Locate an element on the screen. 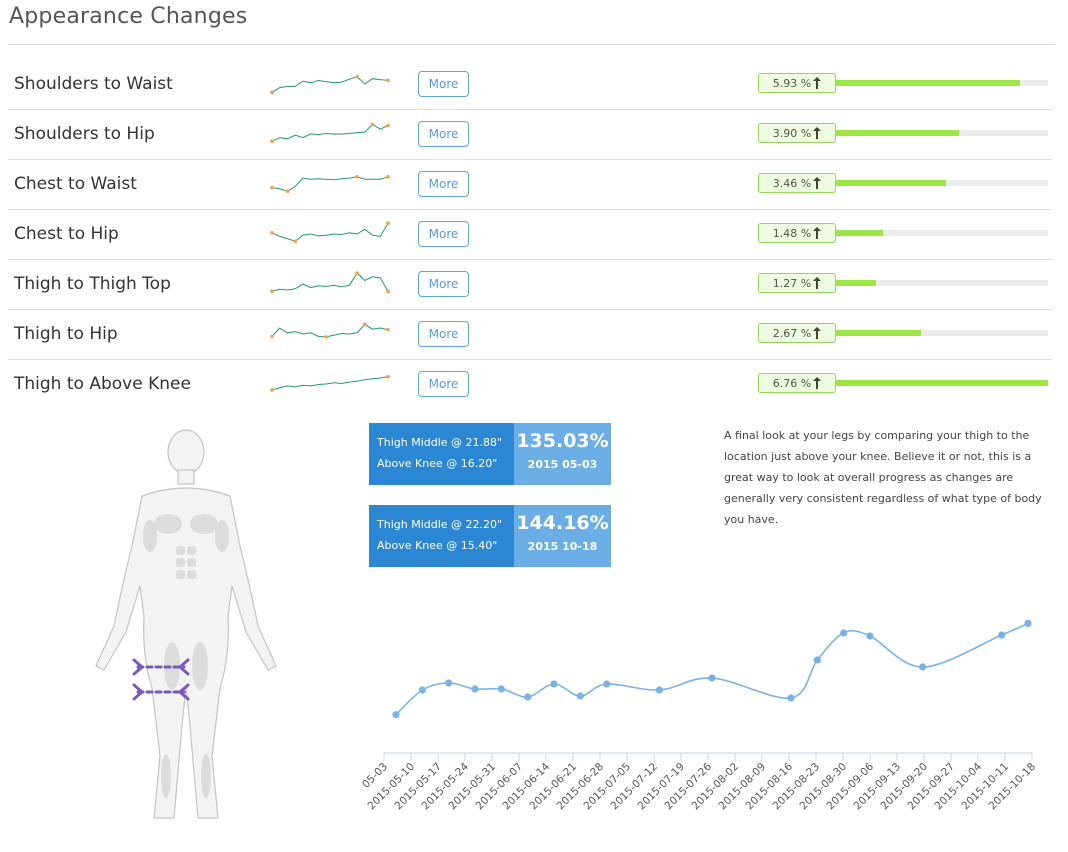  thigh-measurement: Thigh Middle @ 22.20" is located at coordinates (440, 524).